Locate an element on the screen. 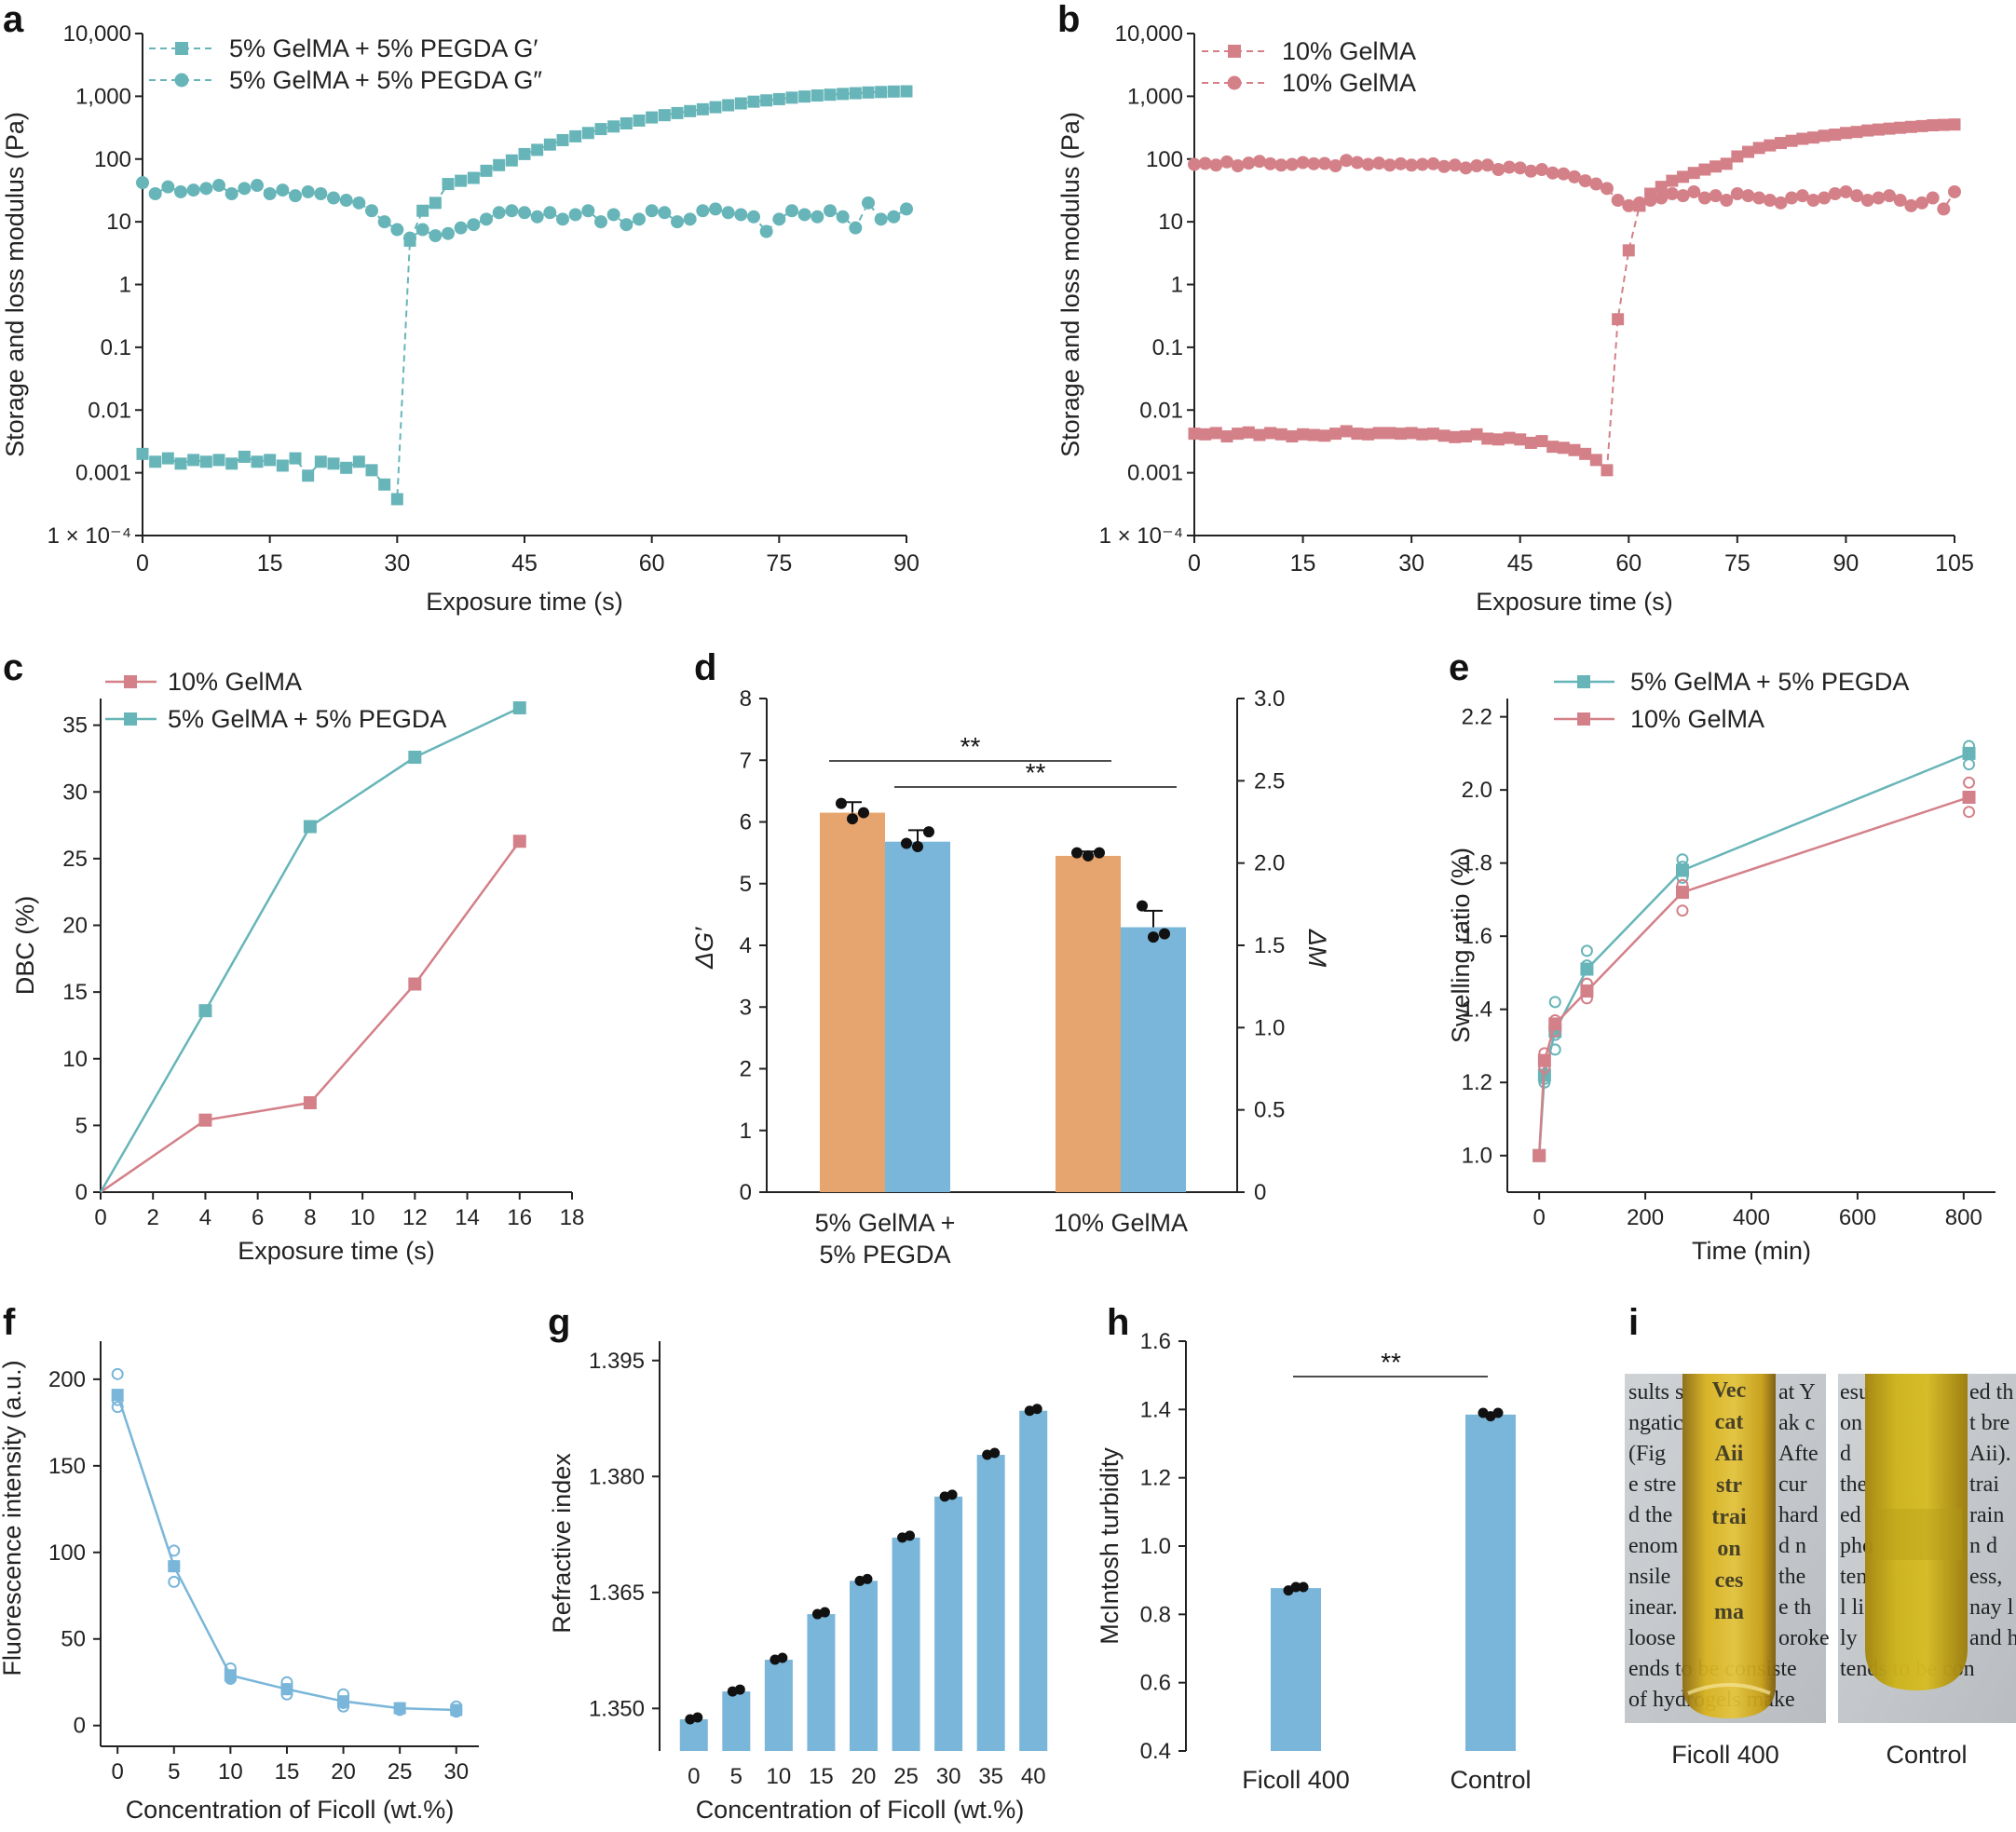 The height and width of the screenshot is (1832, 2016). paper-text-line: ly is located at coordinates (1849, 1638).